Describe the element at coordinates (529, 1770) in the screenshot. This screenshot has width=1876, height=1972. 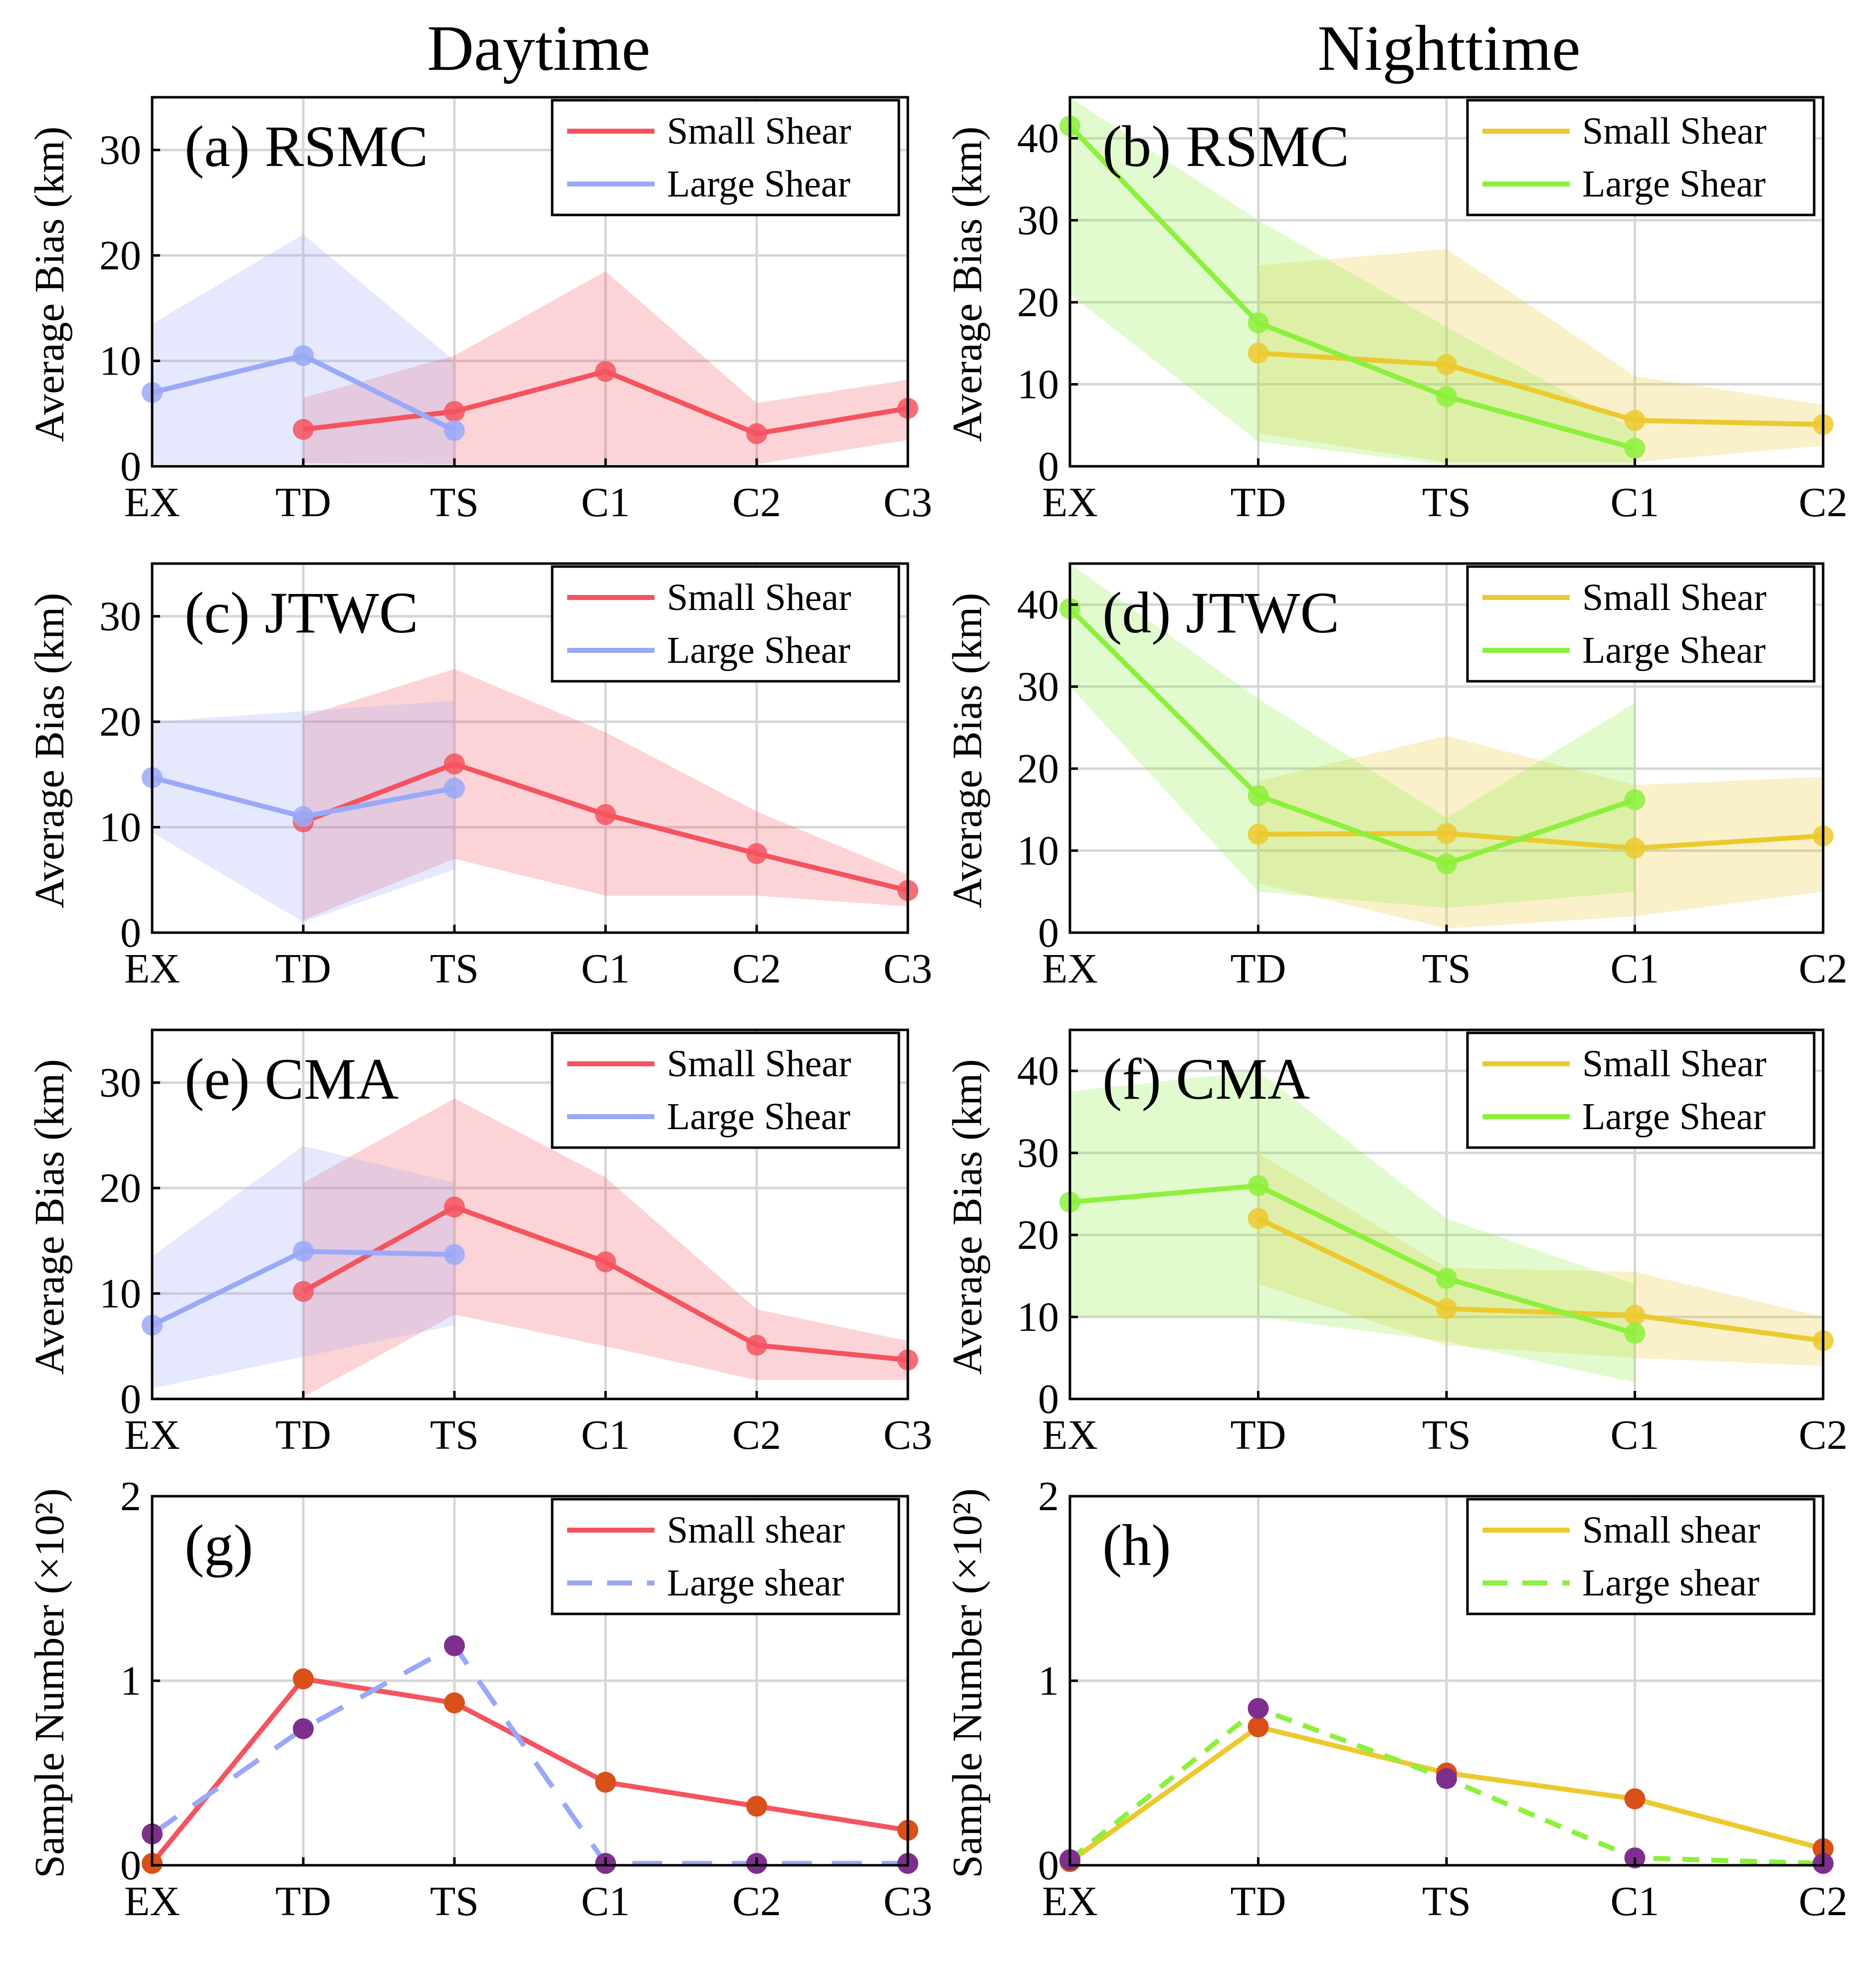
I see `series-line-small-shear` at that location.